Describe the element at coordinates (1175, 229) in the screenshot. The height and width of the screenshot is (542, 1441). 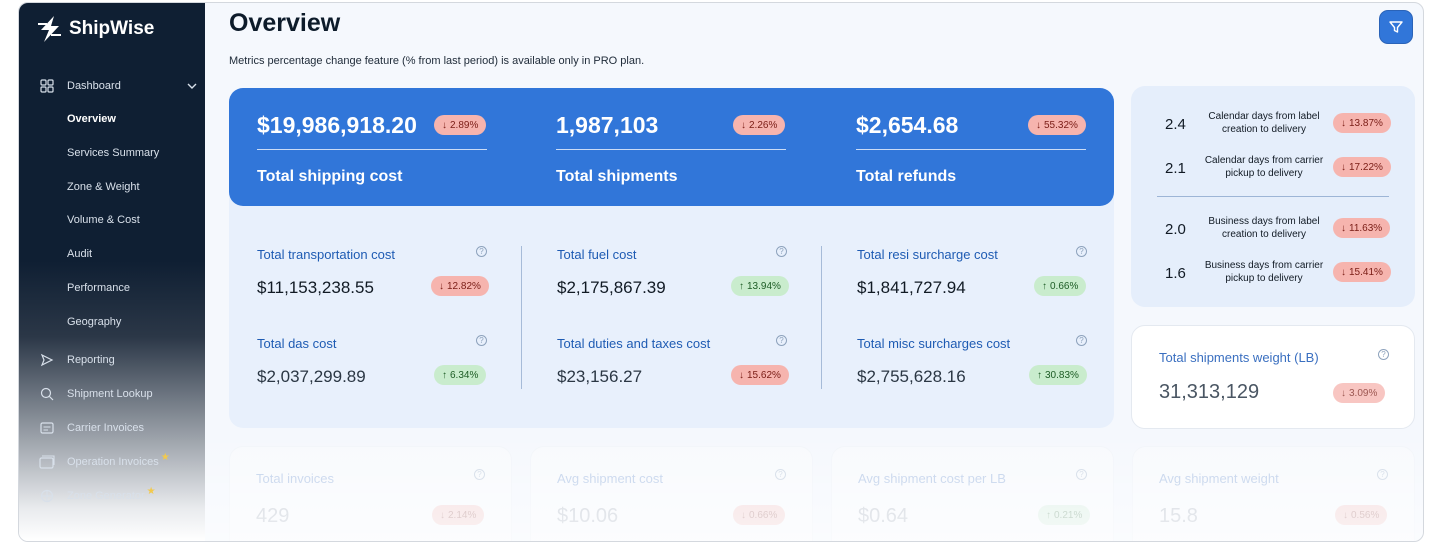
I see `transit-value: 2.0` at that location.